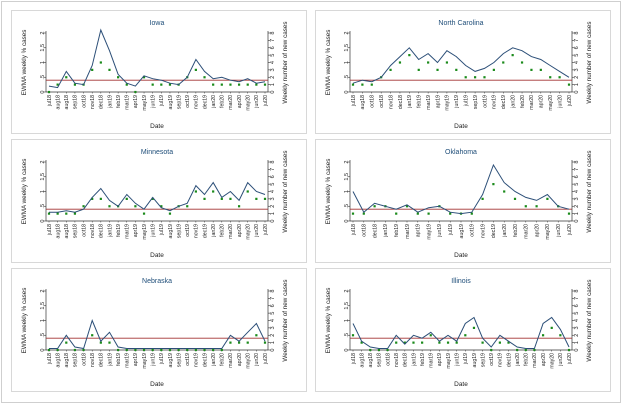  I want to click on x-tick-label: aug19, so click(475, 360).